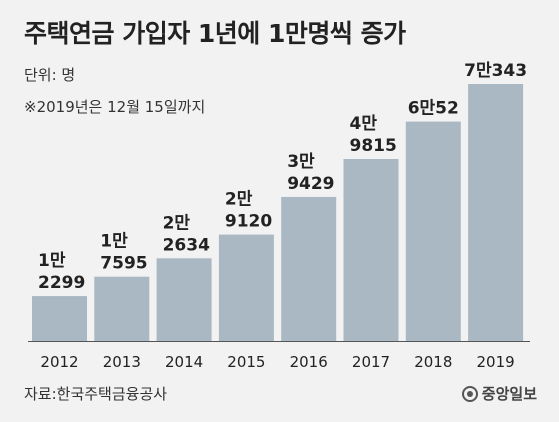  I want to click on bar-2017, so click(371, 249).